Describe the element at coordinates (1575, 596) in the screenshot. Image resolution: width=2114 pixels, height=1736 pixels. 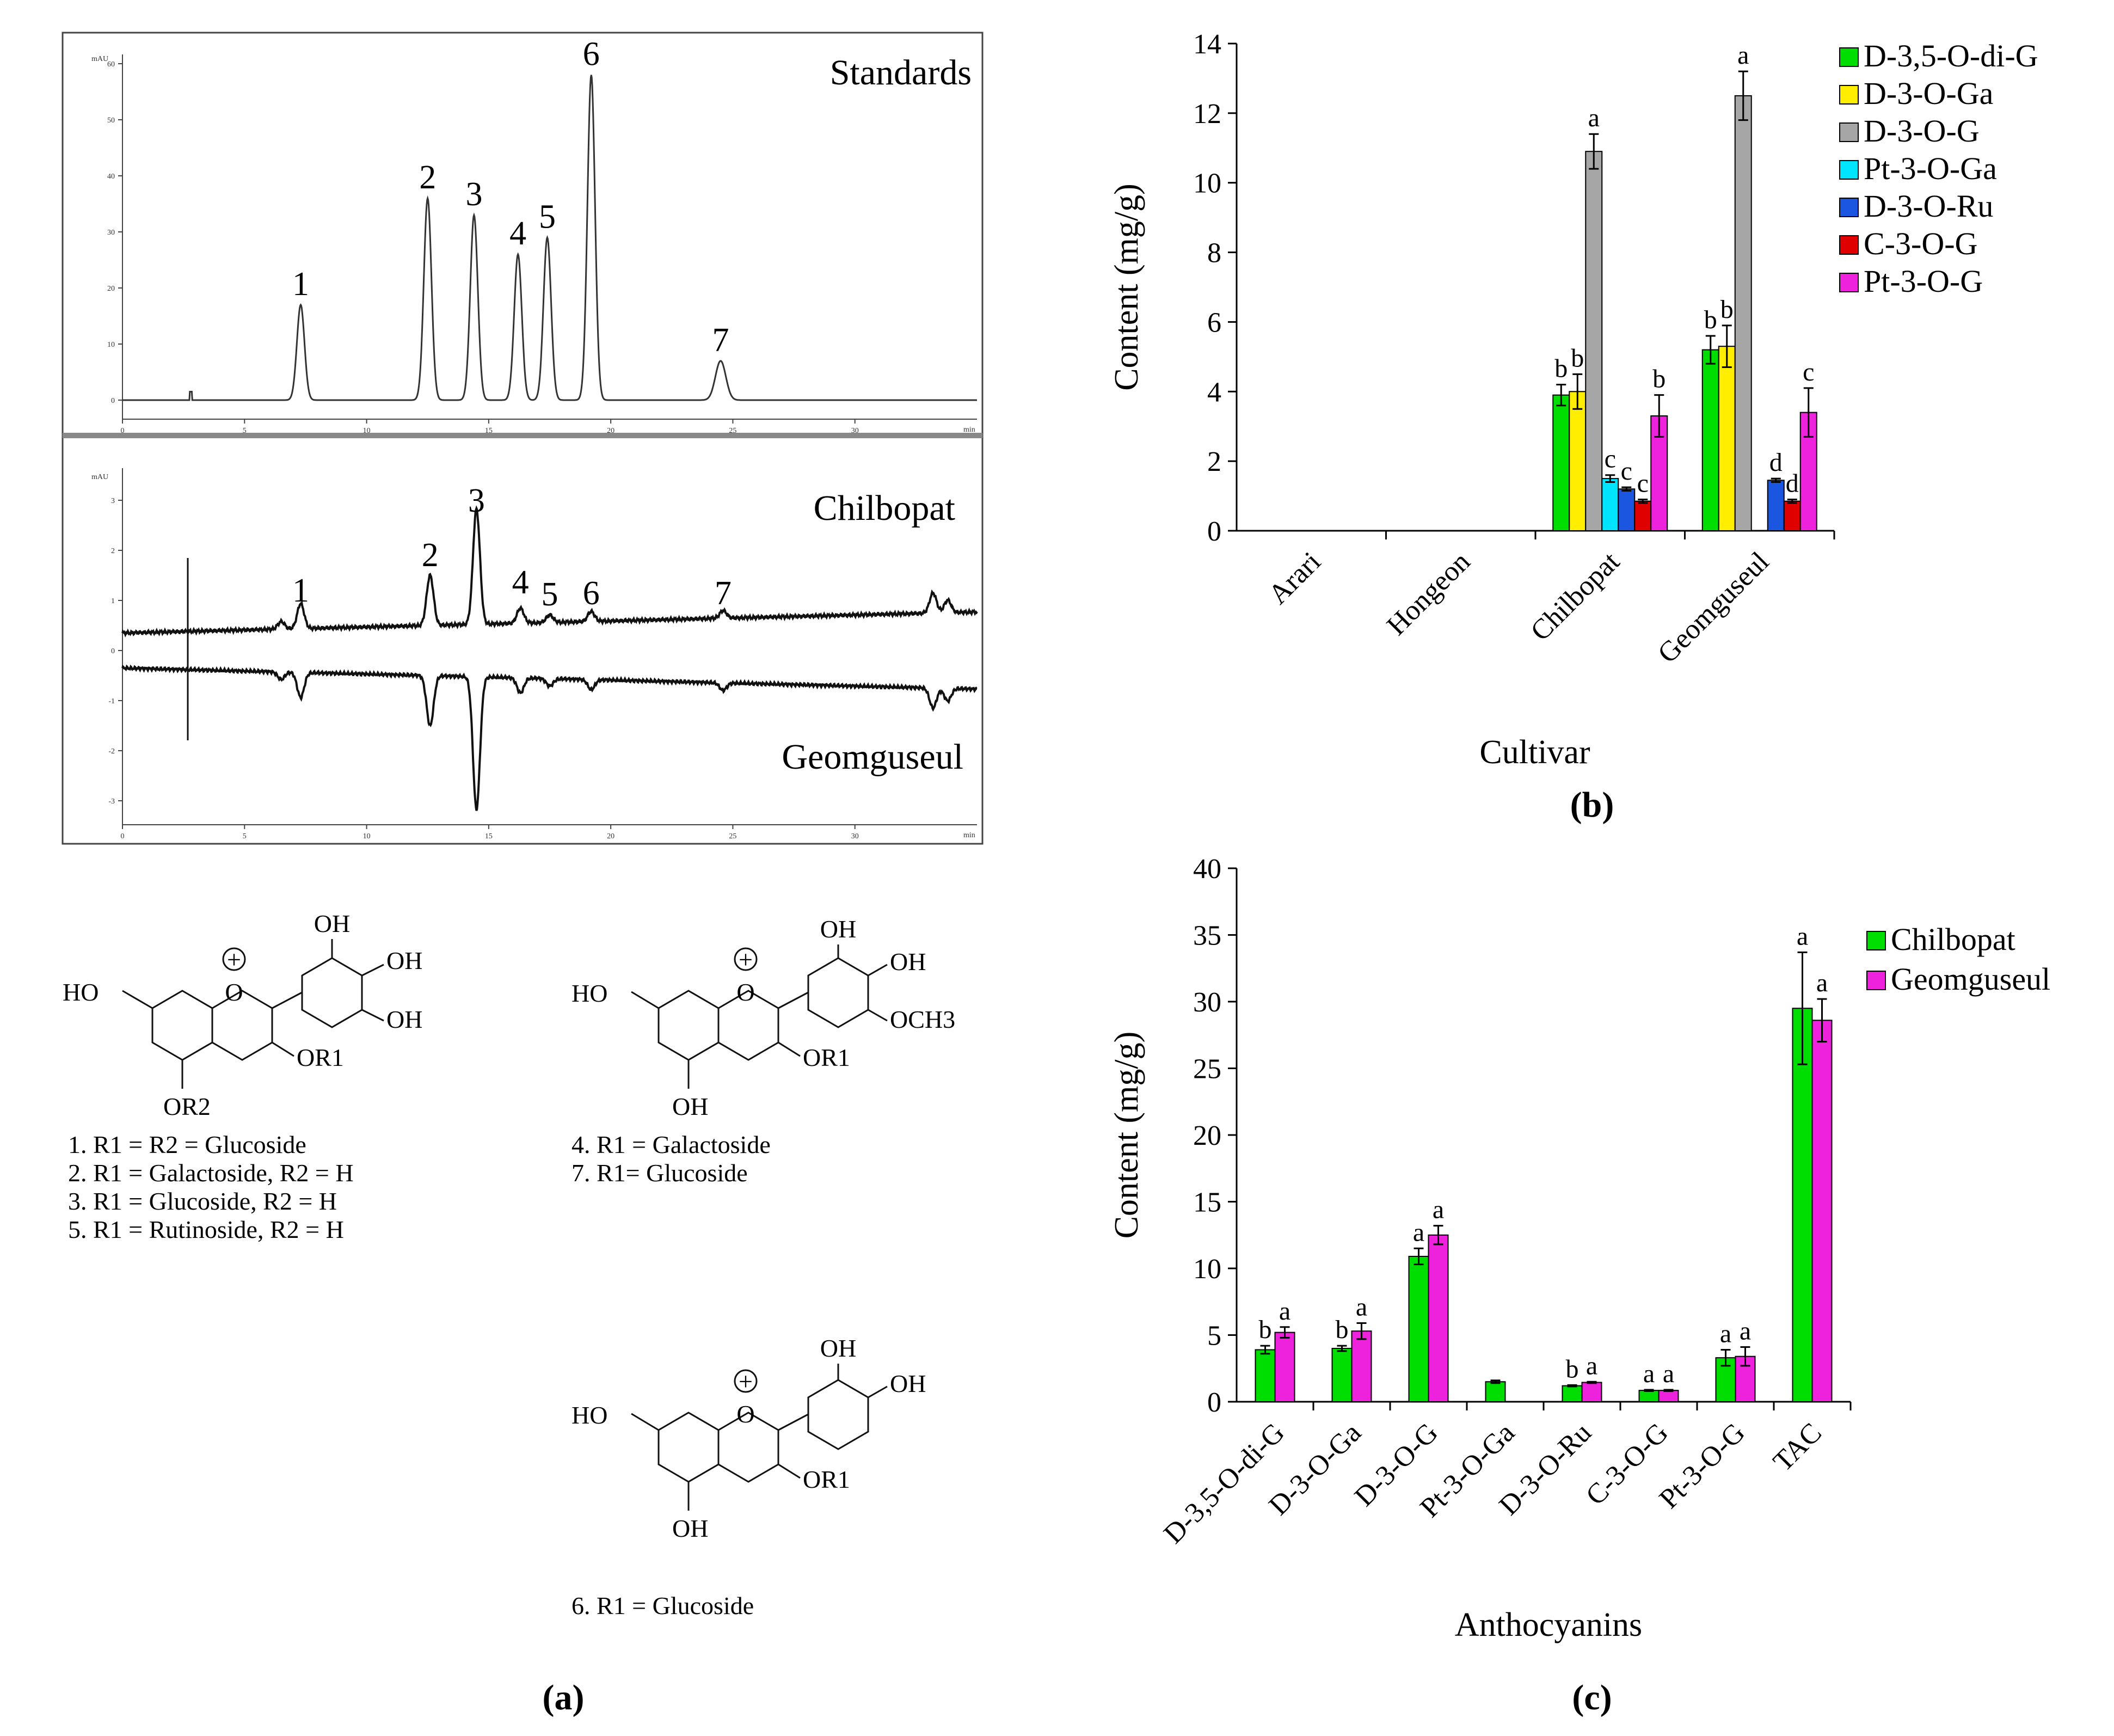
I see `x-tick-label: Chilbopat` at that location.